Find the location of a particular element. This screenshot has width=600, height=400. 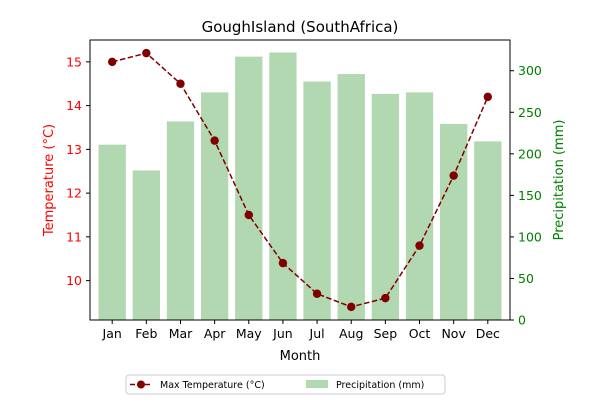

precip-bar-dec is located at coordinates (488, 230).